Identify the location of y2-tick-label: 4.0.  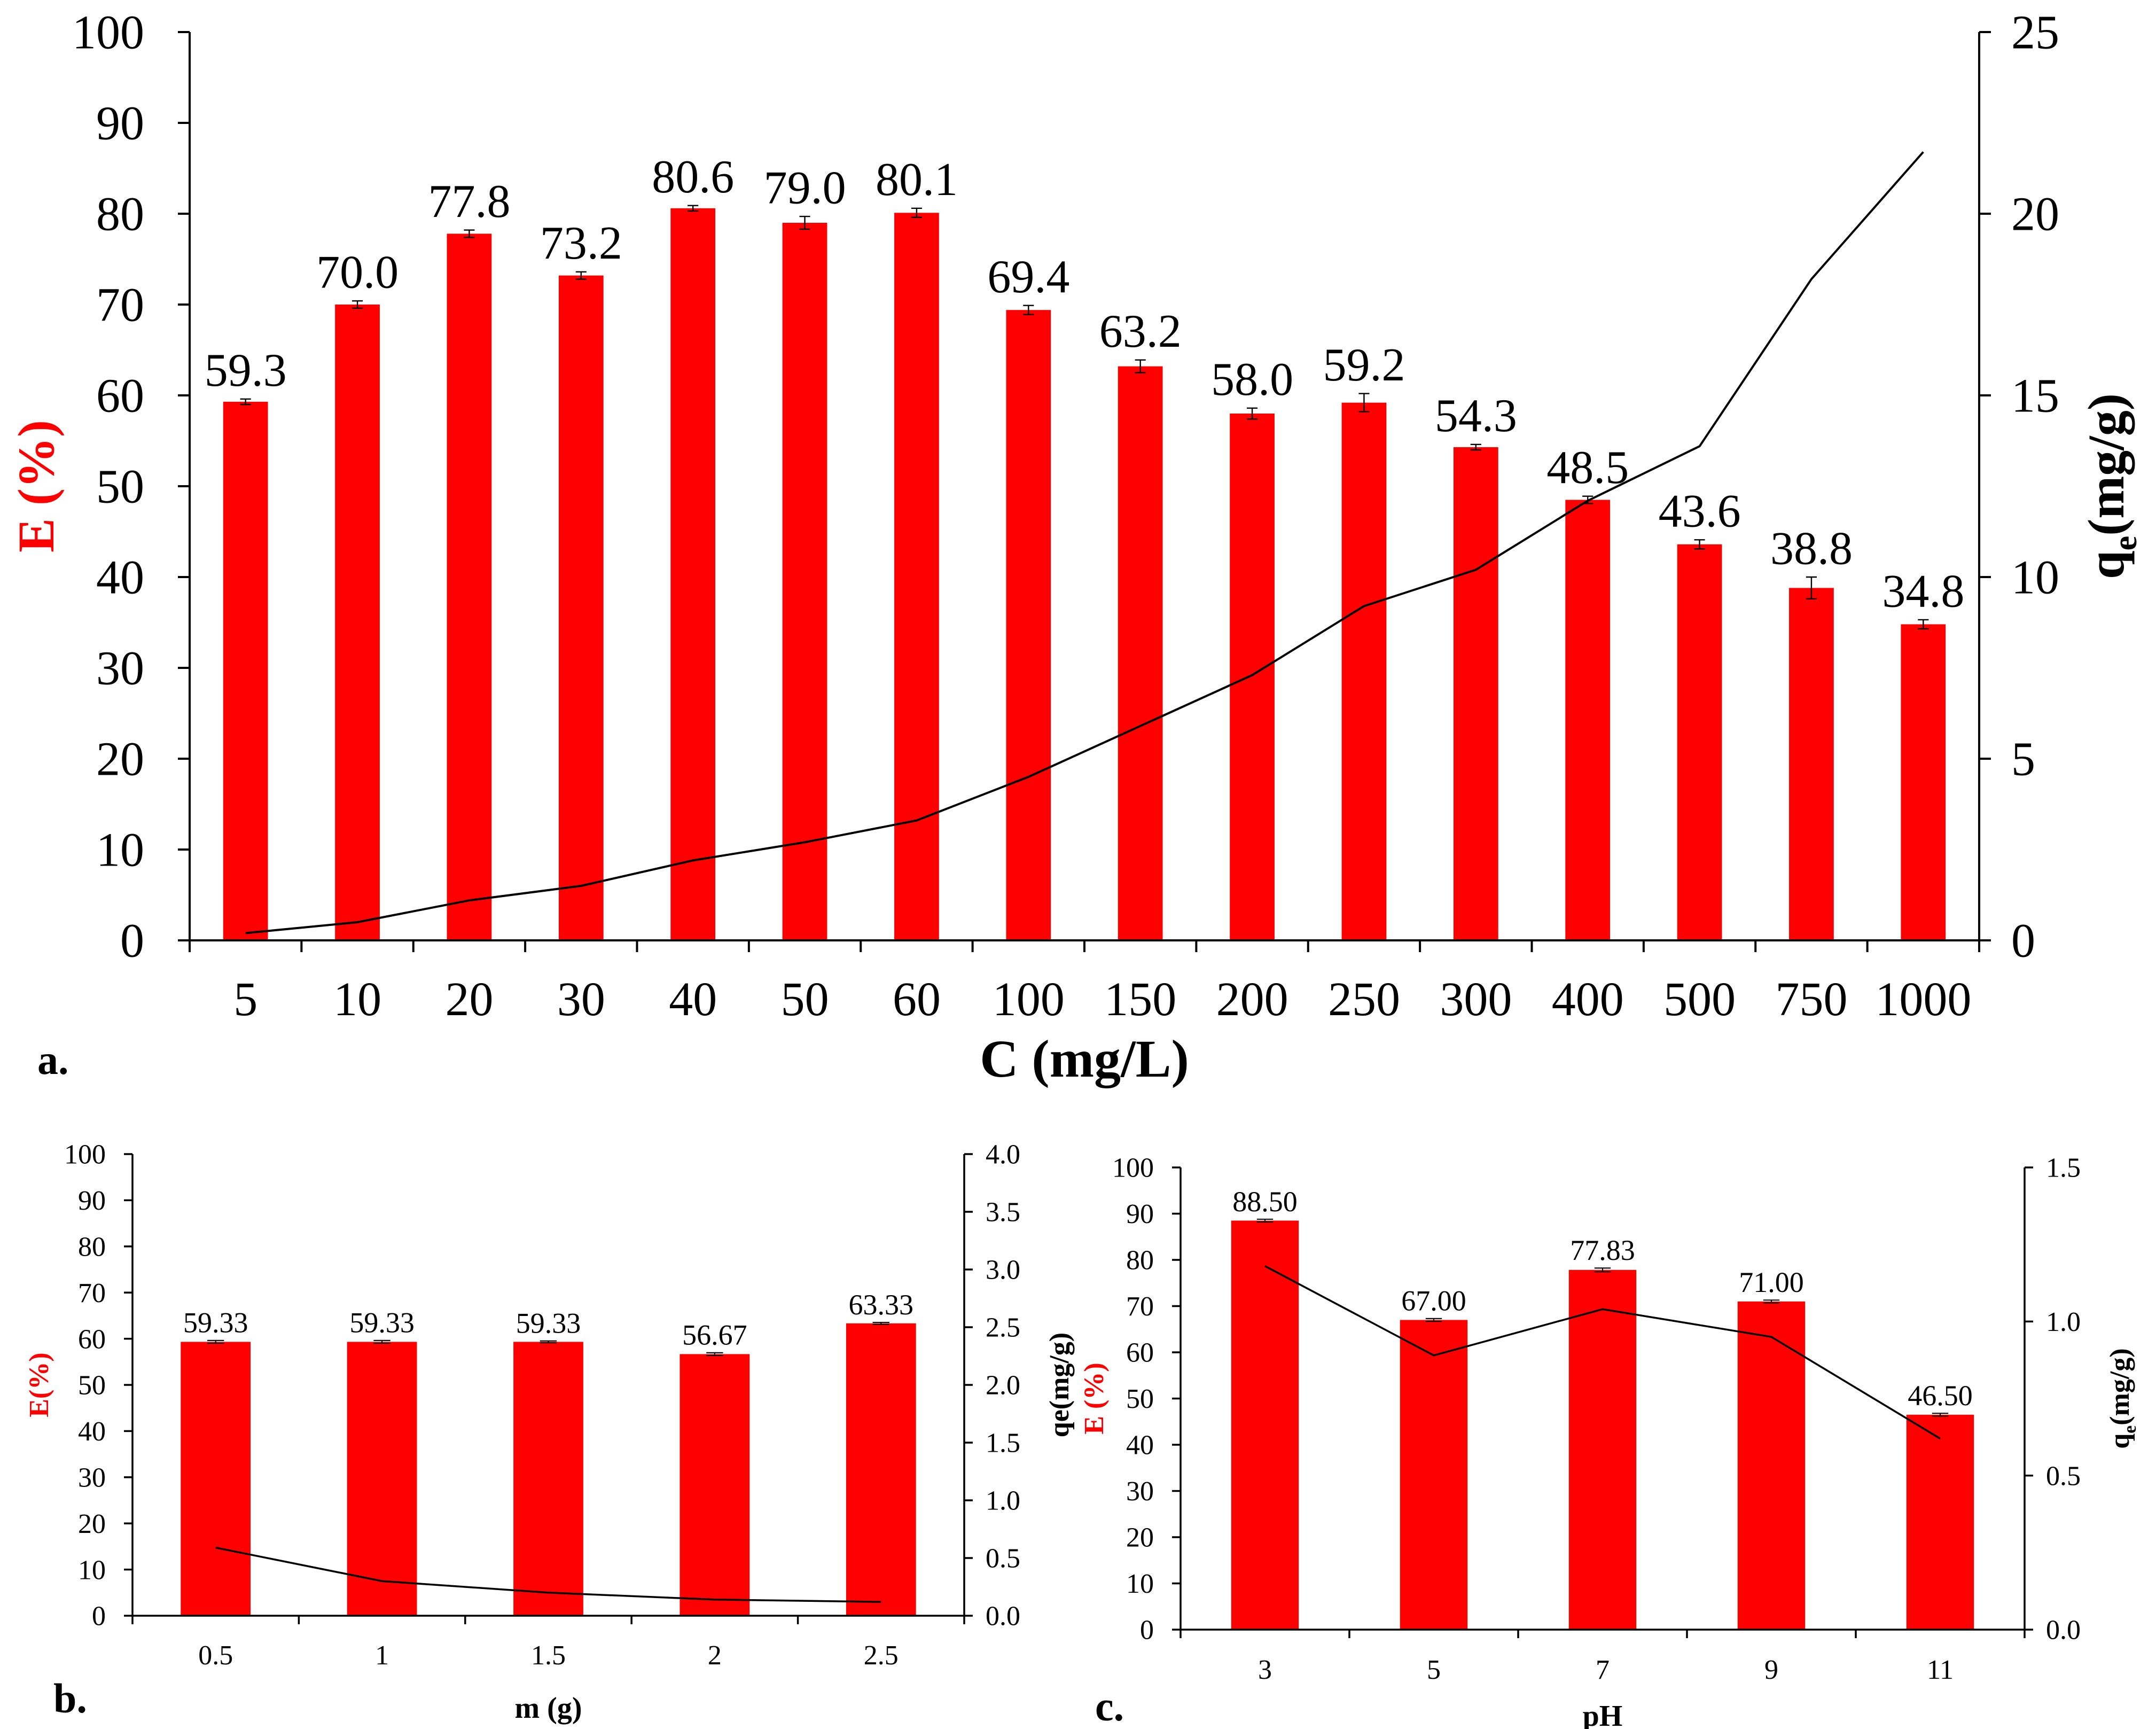
(1003, 1155).